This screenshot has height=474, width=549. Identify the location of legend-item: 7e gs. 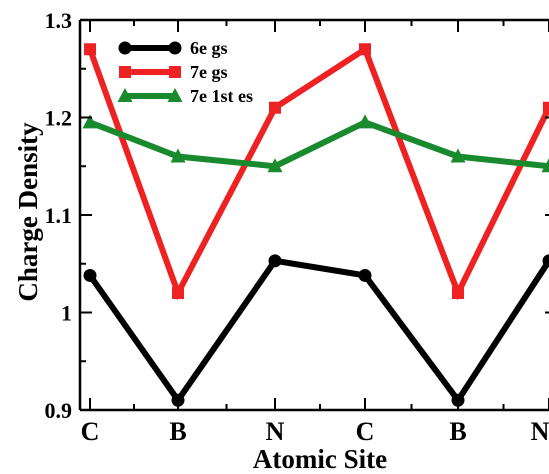
(173, 72).